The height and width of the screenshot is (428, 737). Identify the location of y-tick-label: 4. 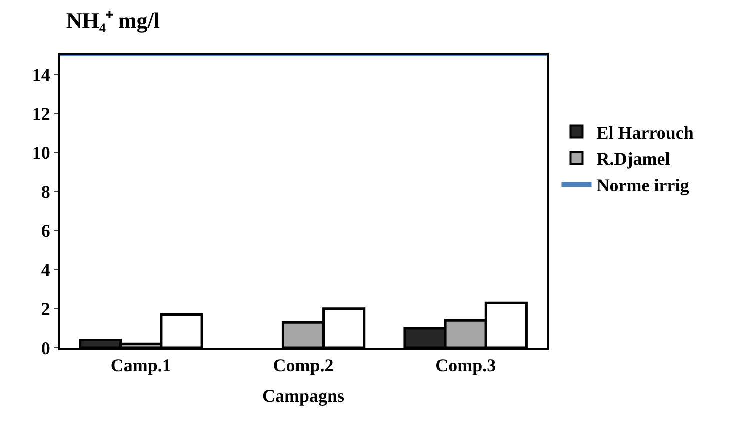
(45, 270).